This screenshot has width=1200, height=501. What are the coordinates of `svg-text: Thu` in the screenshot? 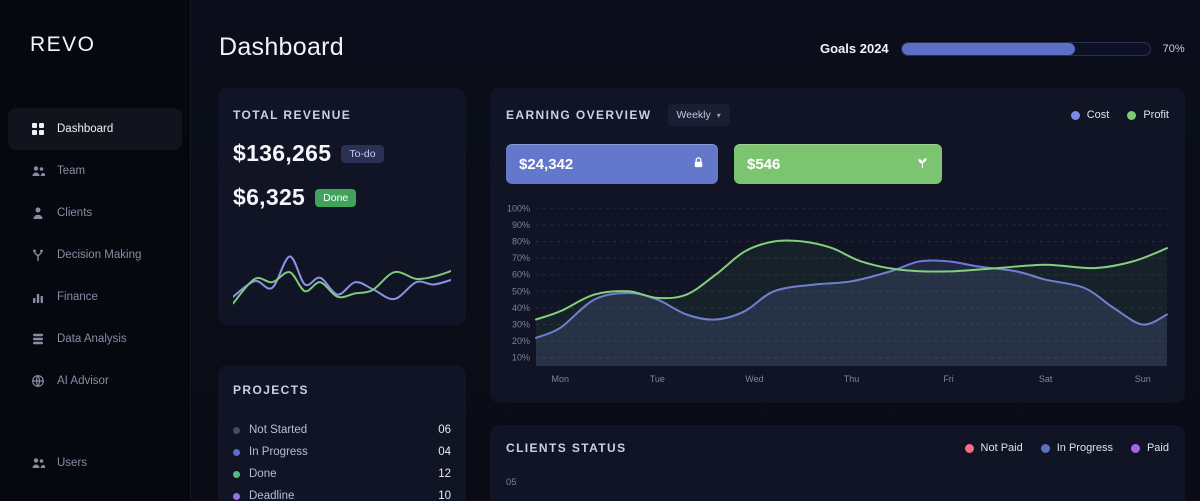 It's located at (852, 379).